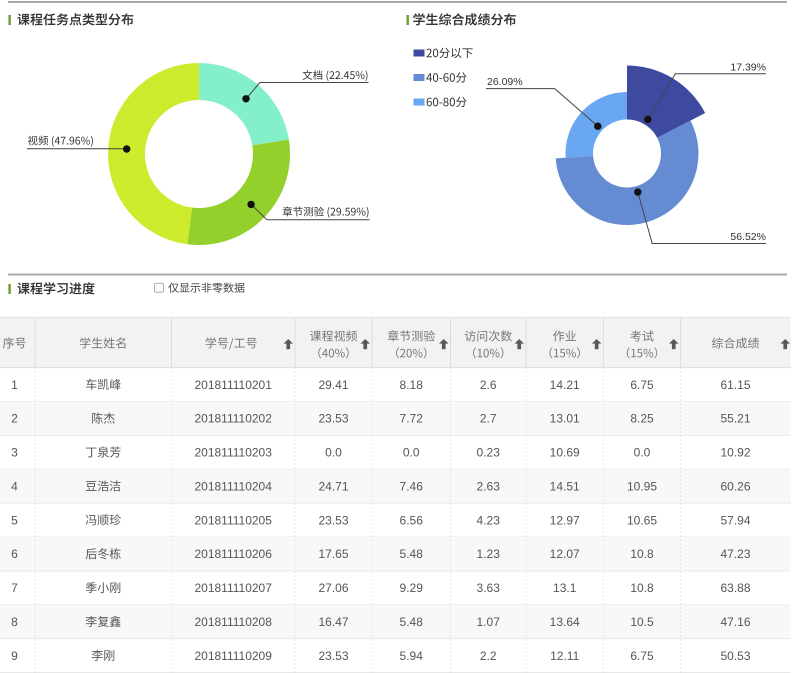  What do you see at coordinates (489, 588) in the screenshot?
I see `svg-text: 3.63` at bounding box center [489, 588].